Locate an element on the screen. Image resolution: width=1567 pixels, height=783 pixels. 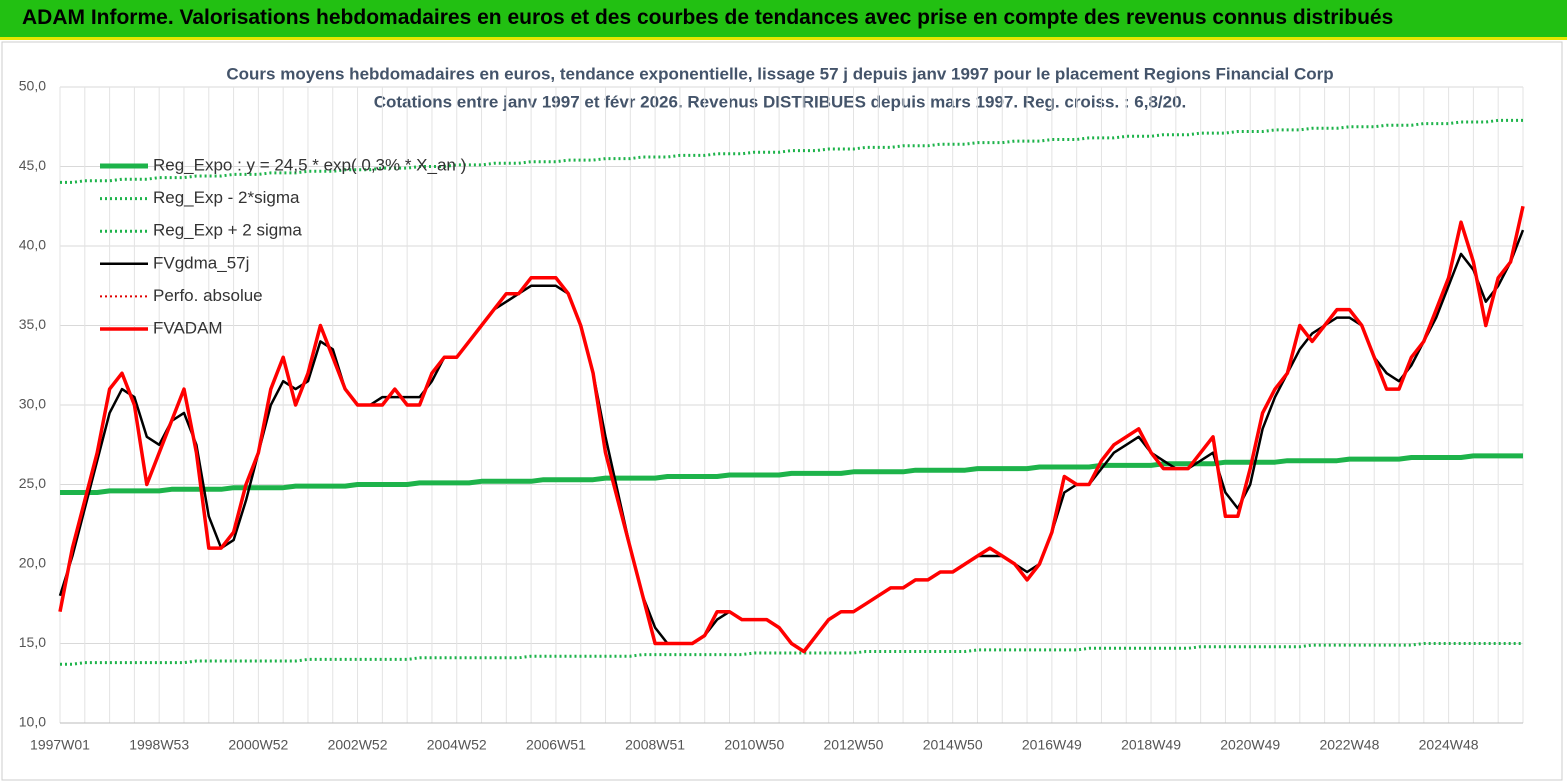
x-tick-label: 2016W49 is located at coordinates (1052, 745).